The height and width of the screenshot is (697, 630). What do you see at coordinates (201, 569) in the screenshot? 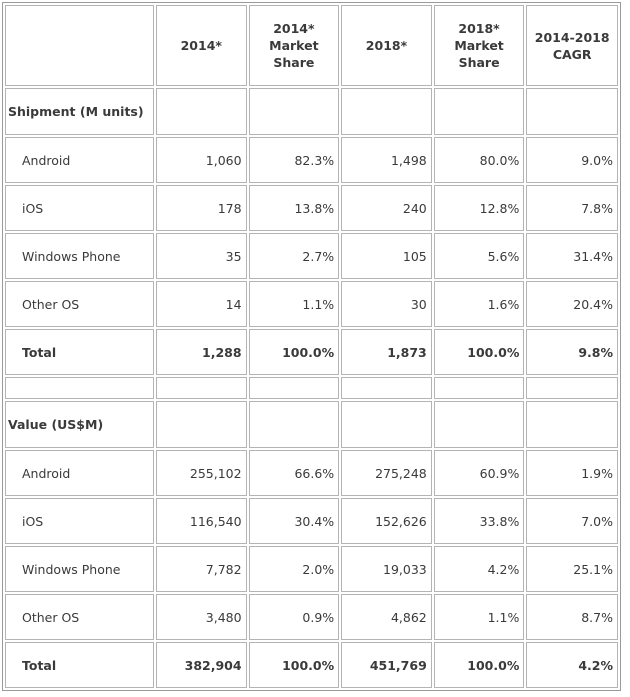
I see `table-cell: 7,782` at bounding box center [201, 569].